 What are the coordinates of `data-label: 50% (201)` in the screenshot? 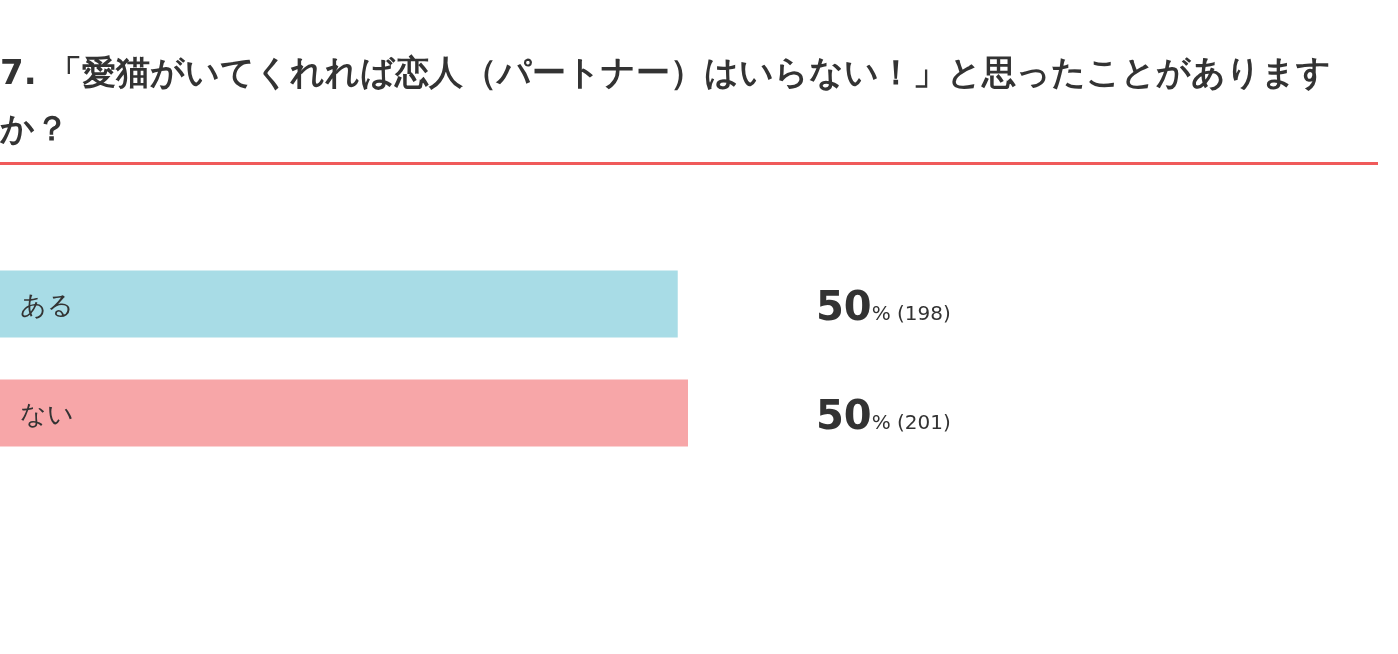 It's located at (883, 415).